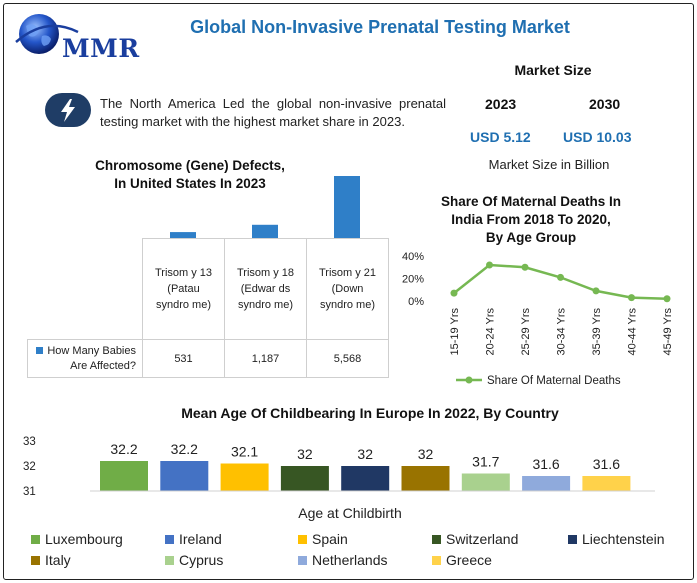  What do you see at coordinates (631, 298) in the screenshot?
I see `maternal-point-40-44-yrs` at bounding box center [631, 298].